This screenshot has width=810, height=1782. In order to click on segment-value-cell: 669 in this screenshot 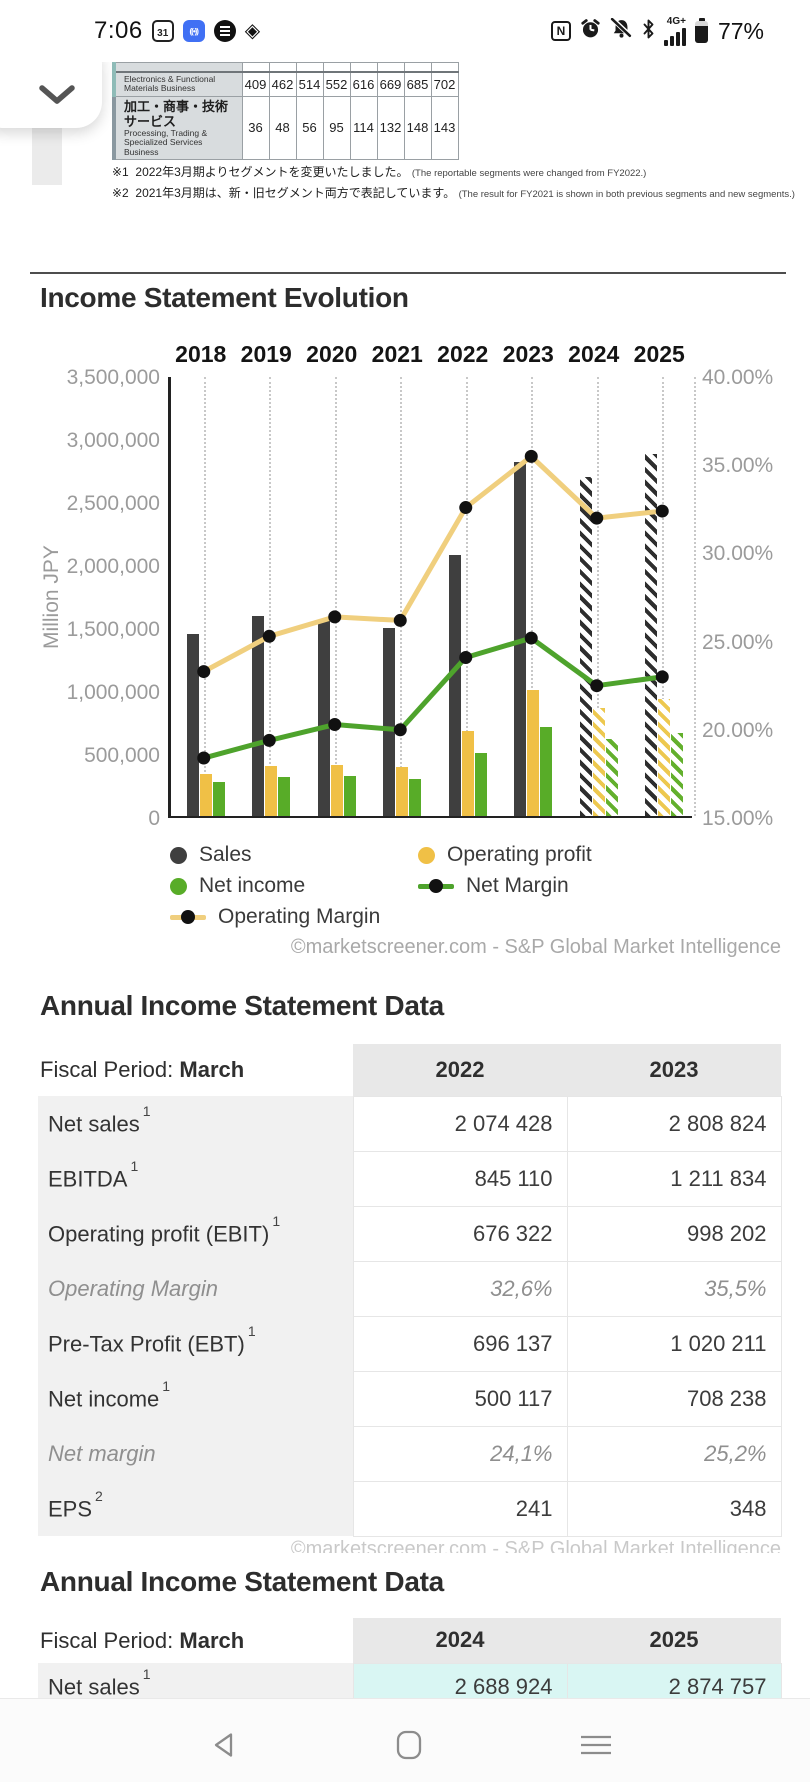, I will do `click(390, 84)`.